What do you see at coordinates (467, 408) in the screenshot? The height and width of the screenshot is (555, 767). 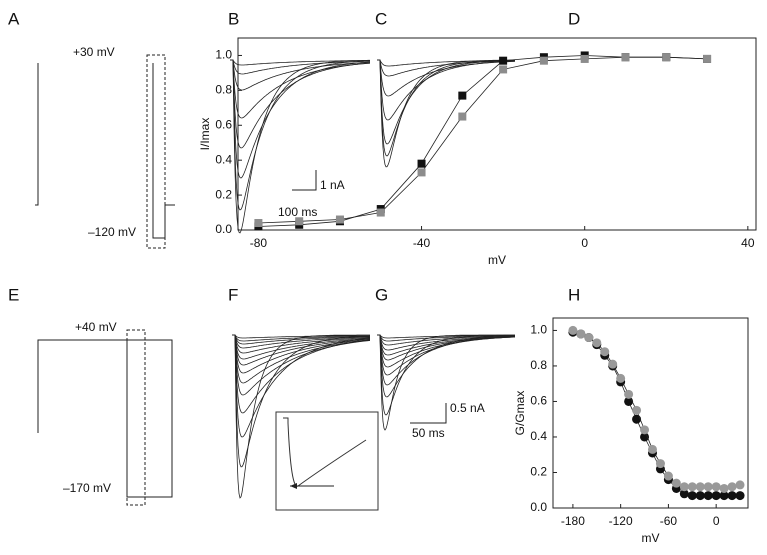 I see `scale-label: 0.5 nA` at bounding box center [467, 408].